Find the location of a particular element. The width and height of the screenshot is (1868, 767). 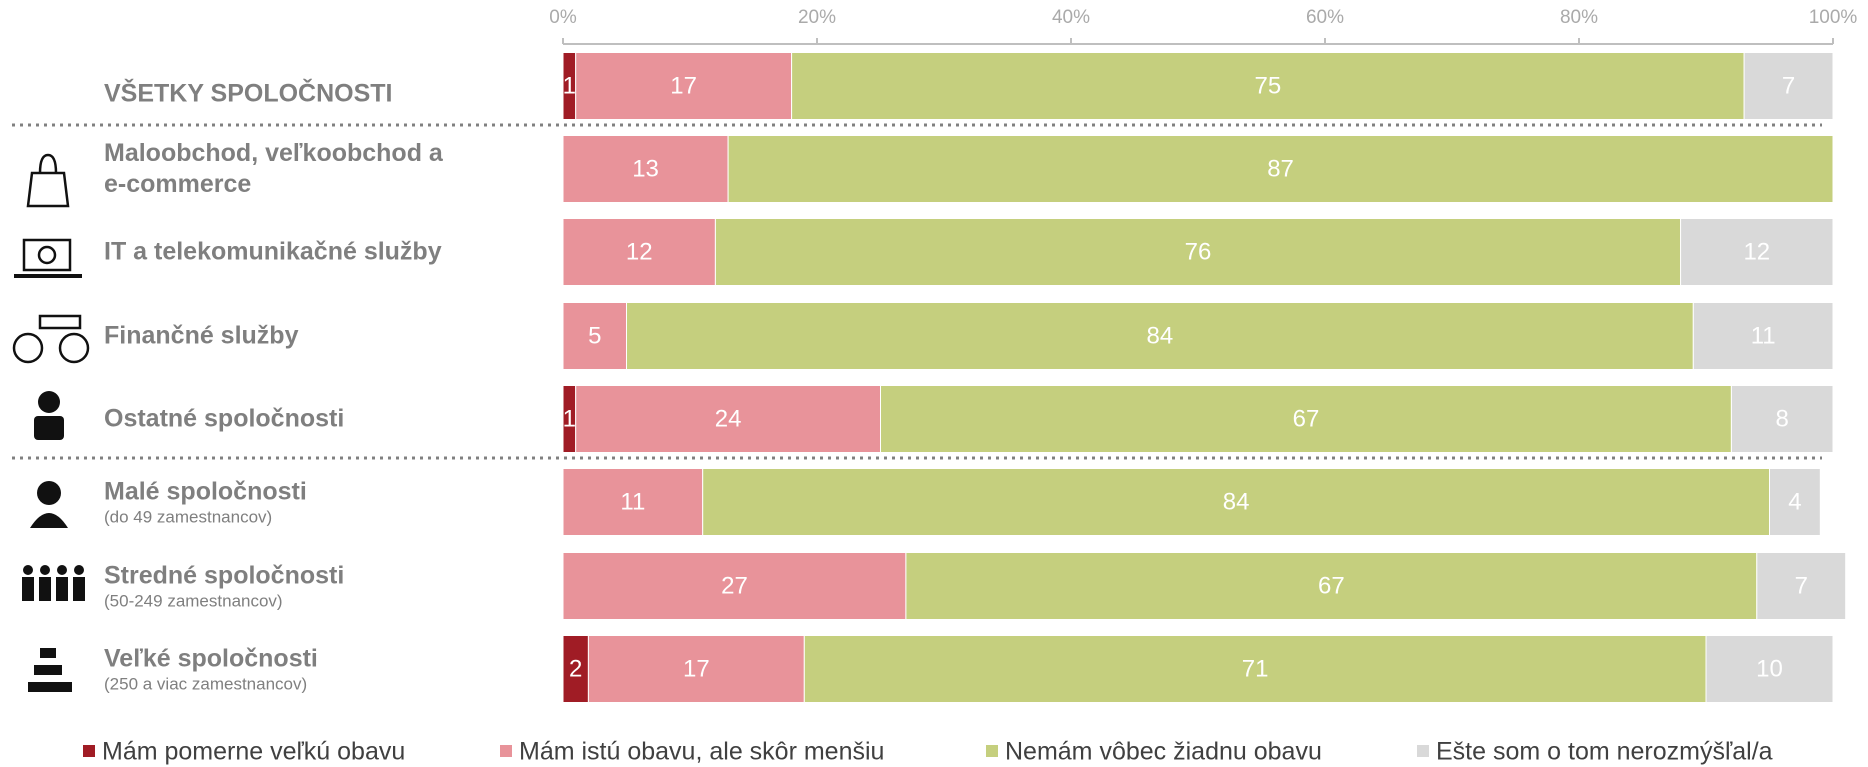

bar-label: 27 is located at coordinates (734, 585).